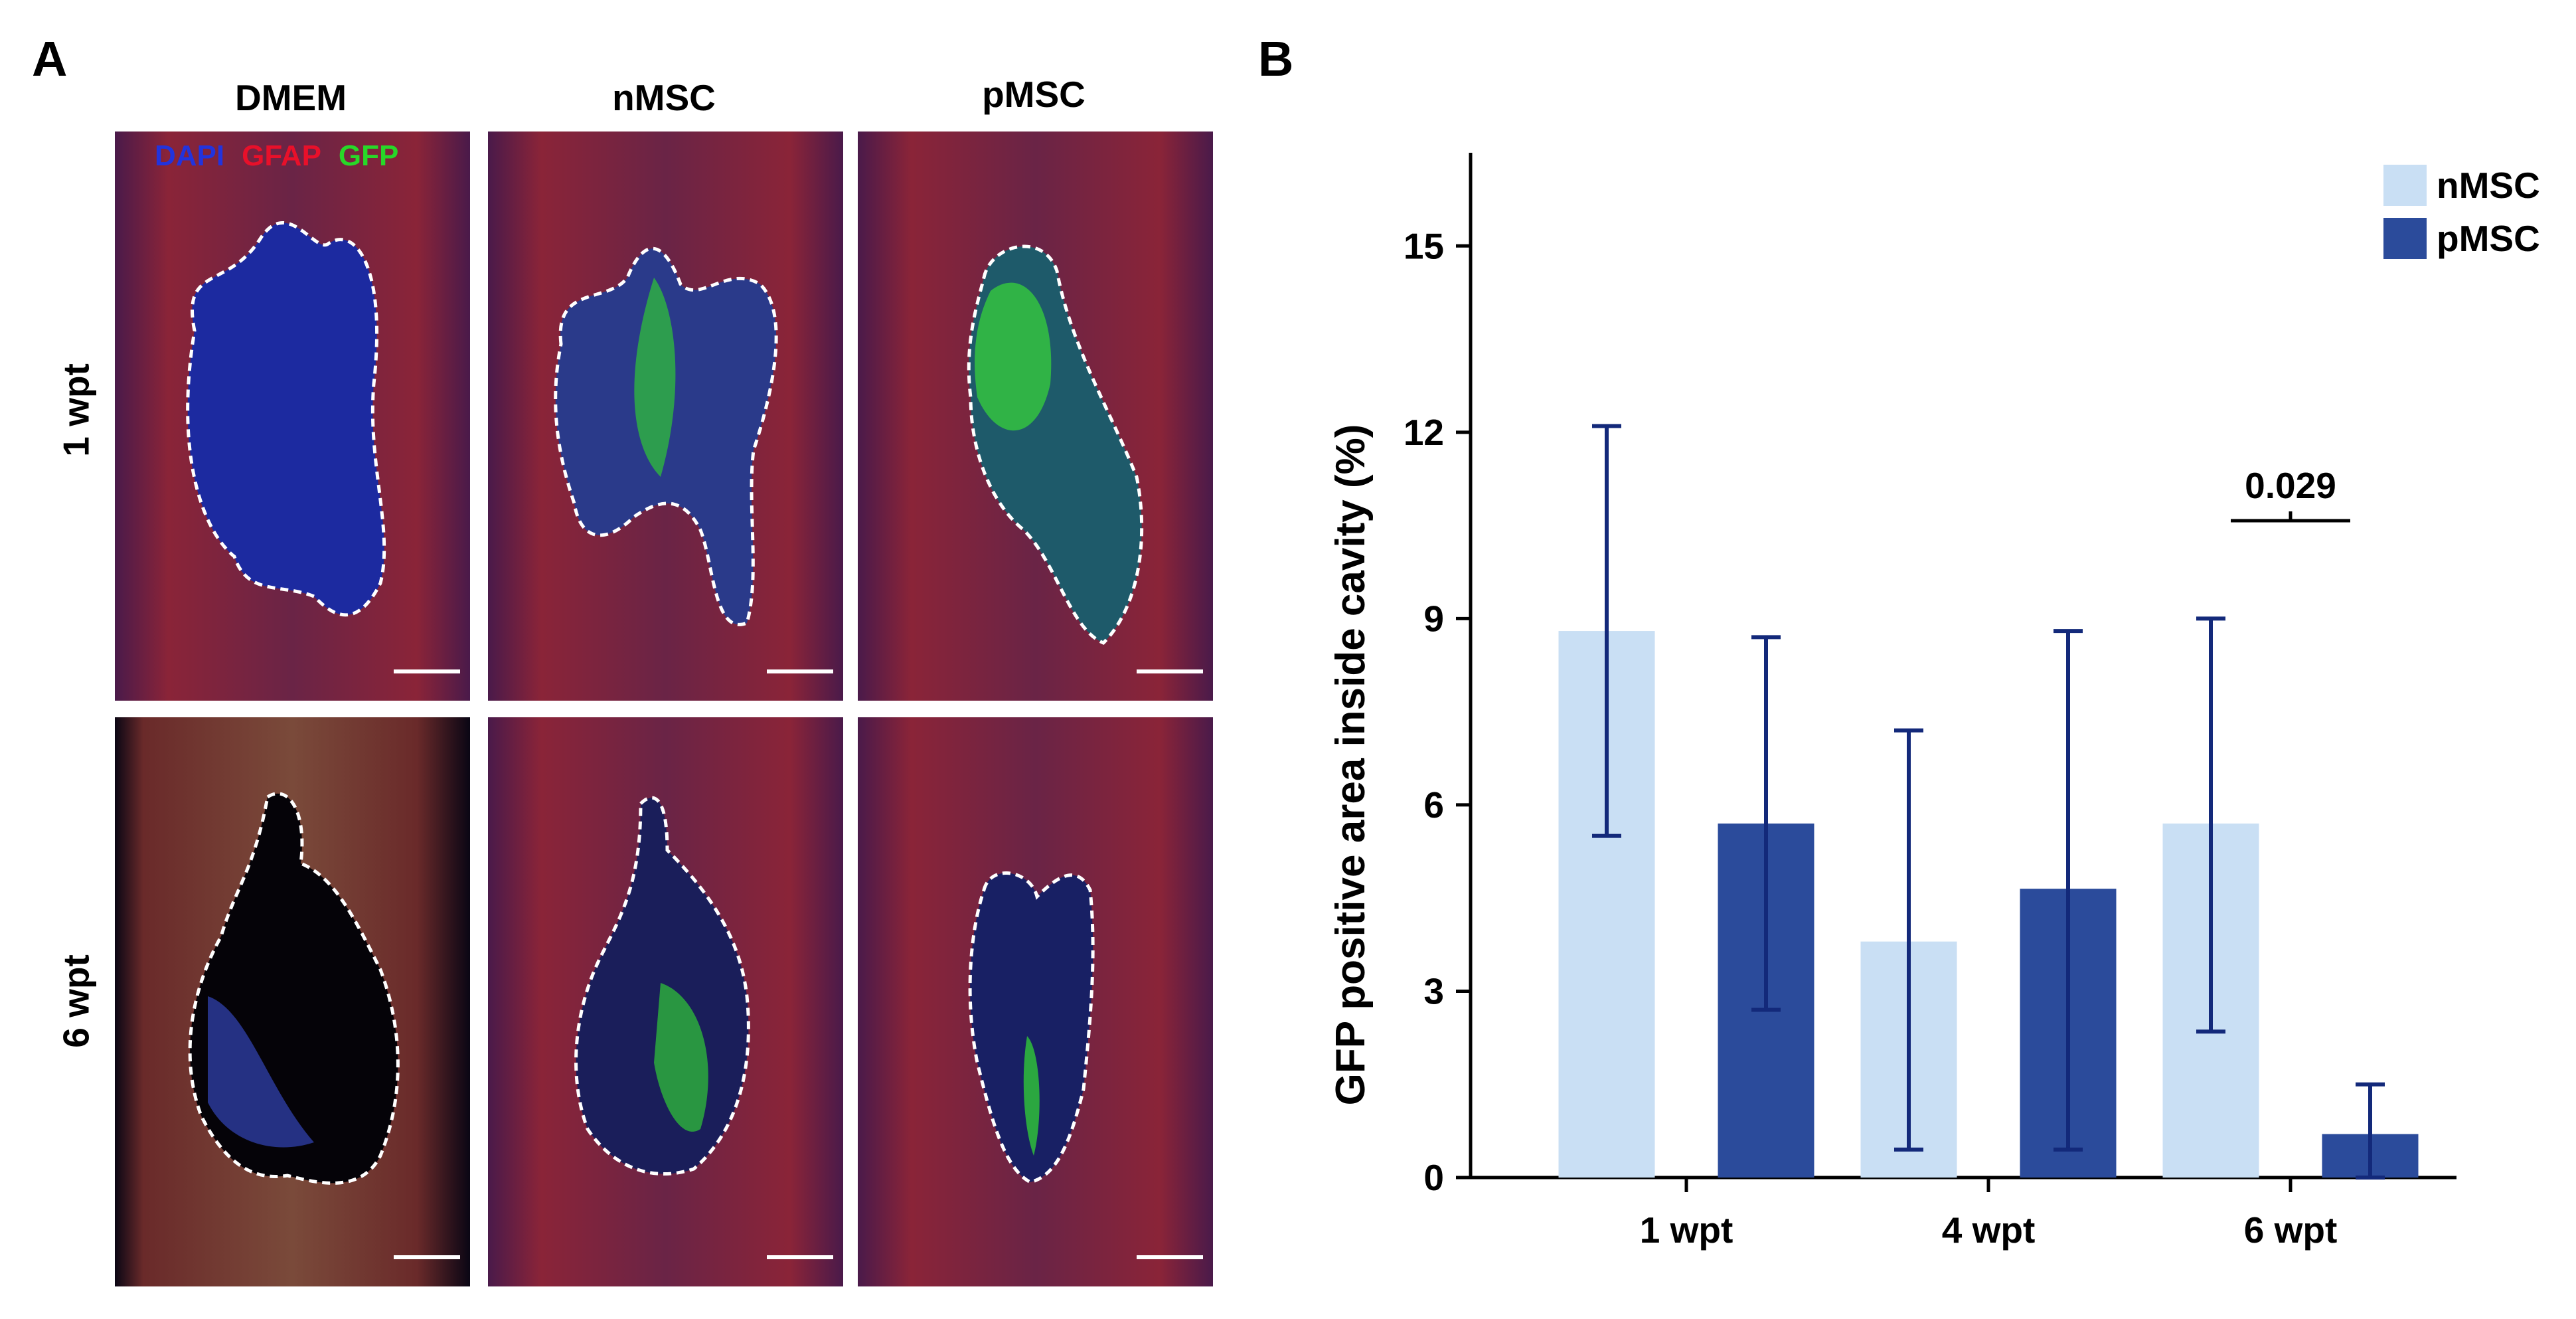  Describe the element at coordinates (2290, 485) in the screenshot. I see `significance-label: 0.029` at that location.